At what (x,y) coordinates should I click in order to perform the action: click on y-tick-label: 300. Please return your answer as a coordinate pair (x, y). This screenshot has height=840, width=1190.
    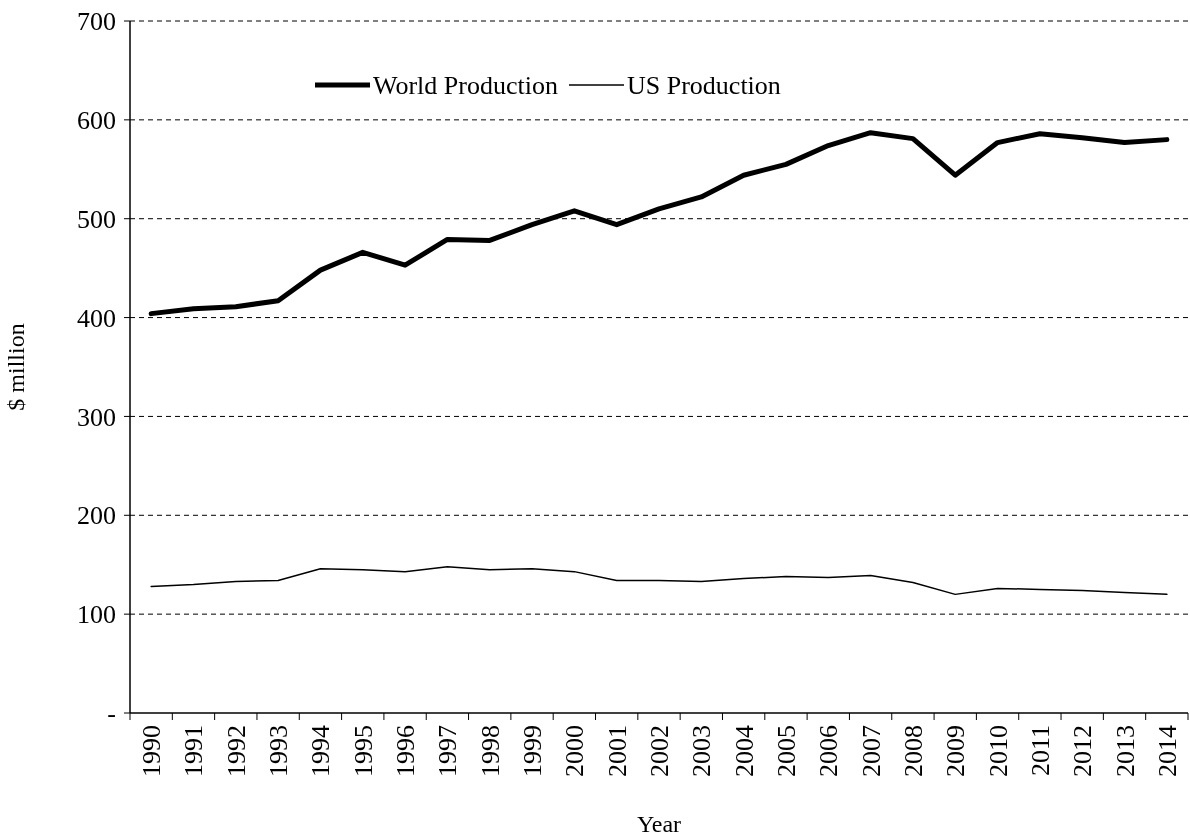
    Looking at the image, I should click on (96, 417).